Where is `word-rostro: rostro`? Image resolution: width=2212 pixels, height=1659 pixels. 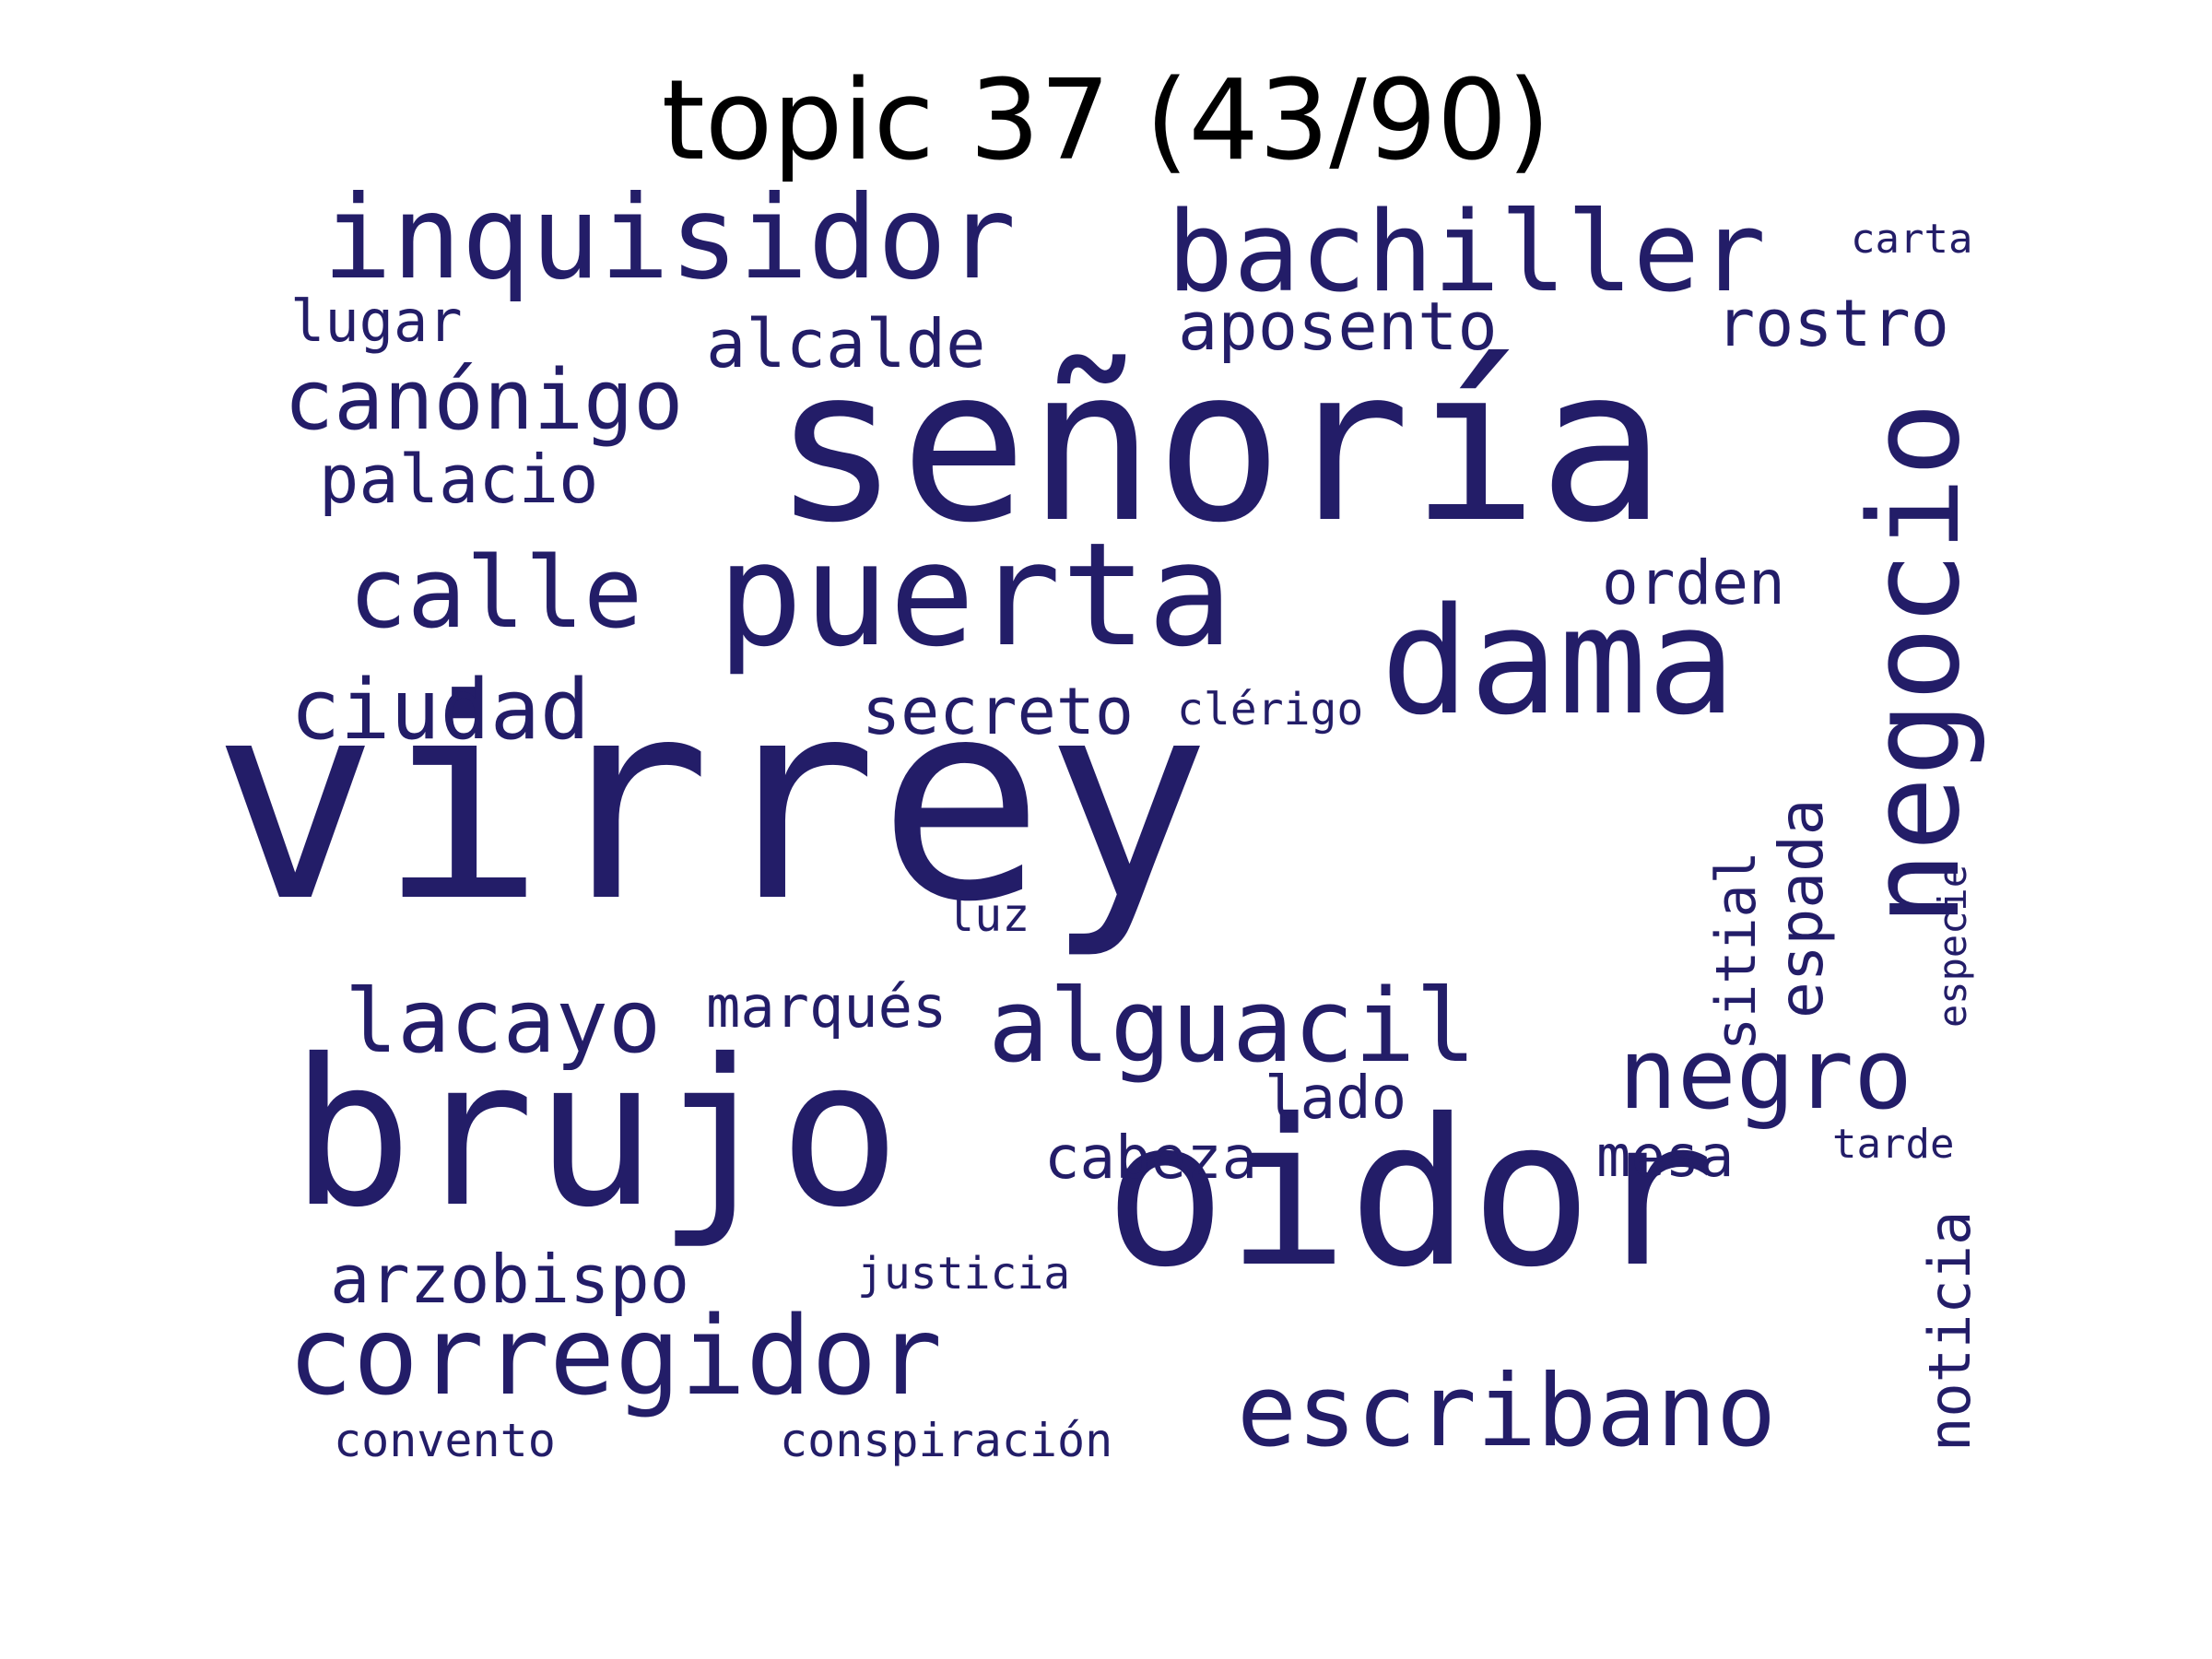 word-rostro: rostro is located at coordinates (1832, 323).